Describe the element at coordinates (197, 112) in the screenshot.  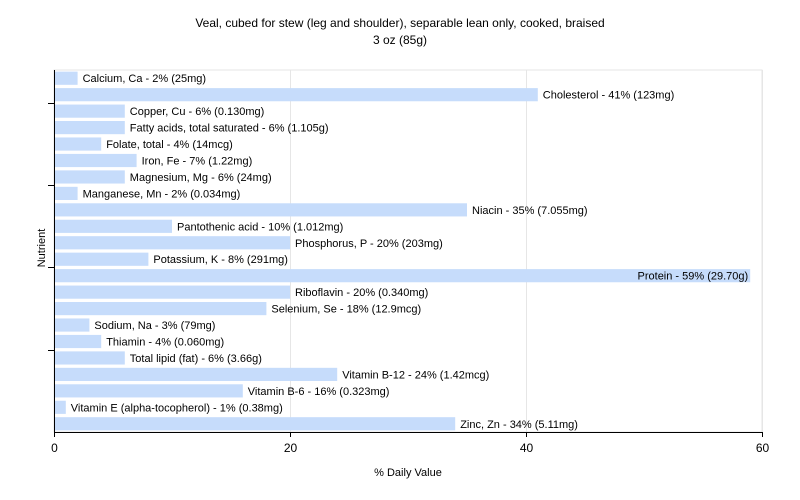
I see `bar-label-2: Copper, Cu - 6% (0.130mg)` at that location.